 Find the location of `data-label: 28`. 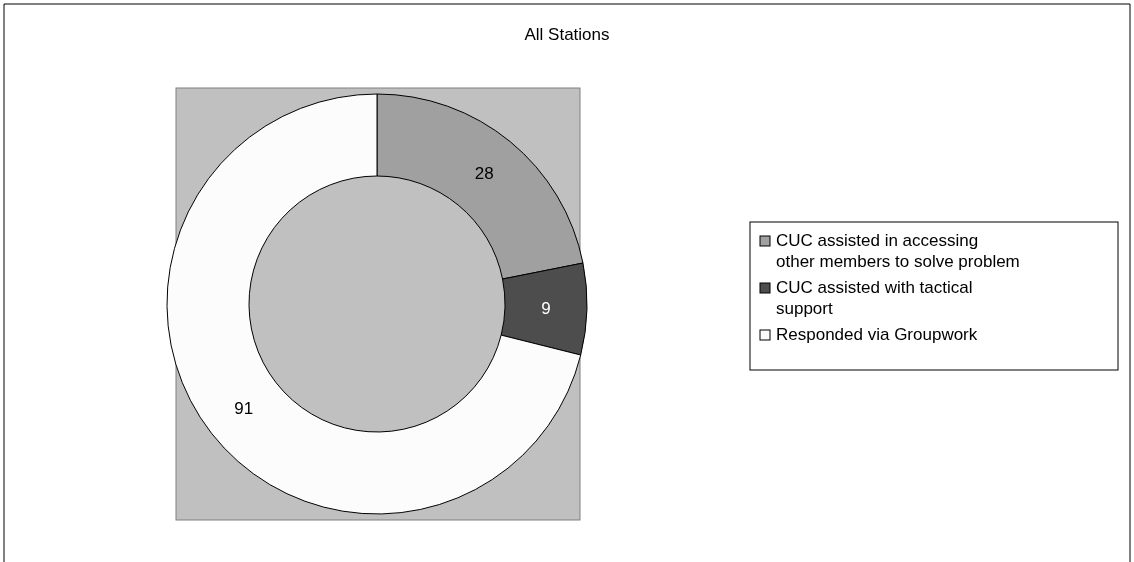

data-label: 28 is located at coordinates (484, 174).